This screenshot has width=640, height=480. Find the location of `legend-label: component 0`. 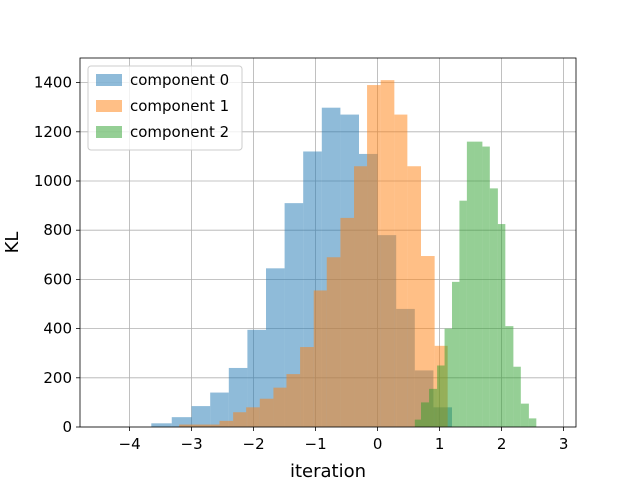

legend-label: component 0 is located at coordinates (179, 80).